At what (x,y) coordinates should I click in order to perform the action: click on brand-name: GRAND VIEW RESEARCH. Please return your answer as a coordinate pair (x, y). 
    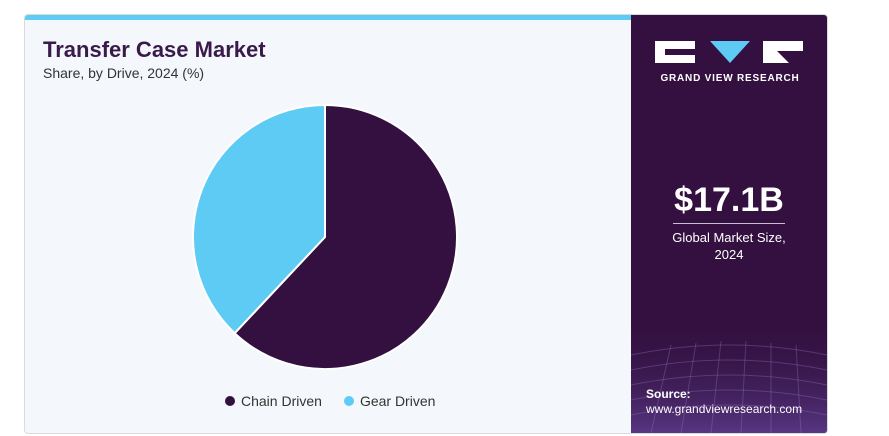
    Looking at the image, I should click on (730, 78).